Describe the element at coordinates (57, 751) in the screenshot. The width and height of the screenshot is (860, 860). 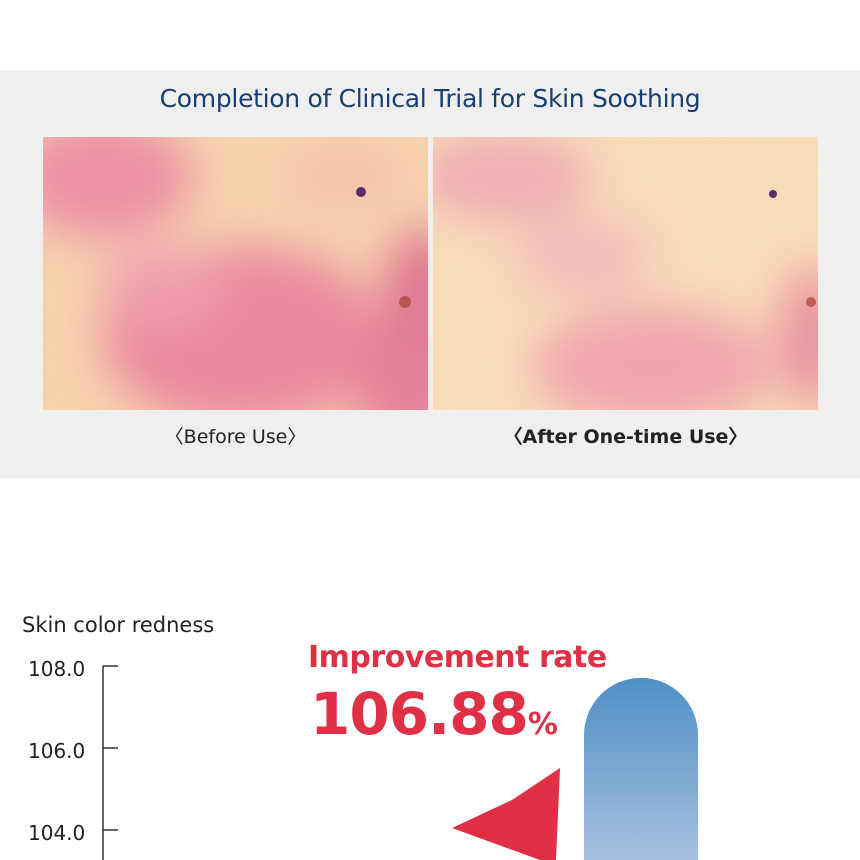
I see `y-tick-label-106: 106.0` at that location.